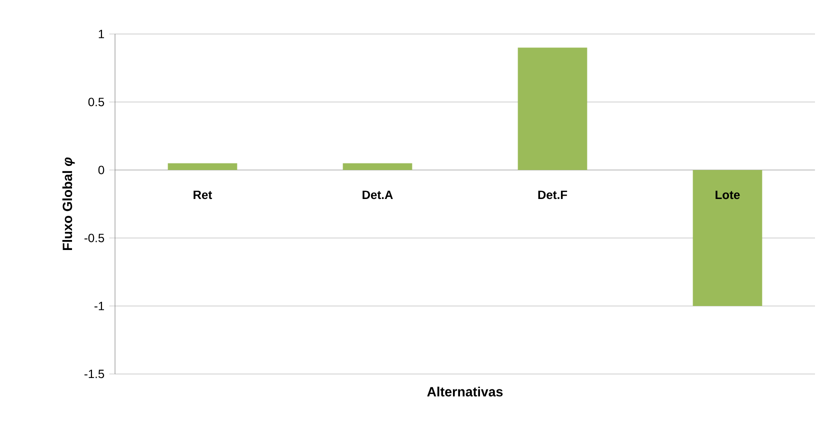 This screenshot has height=421, width=826. I want to click on x-tick-label: Det.A, so click(377, 195).